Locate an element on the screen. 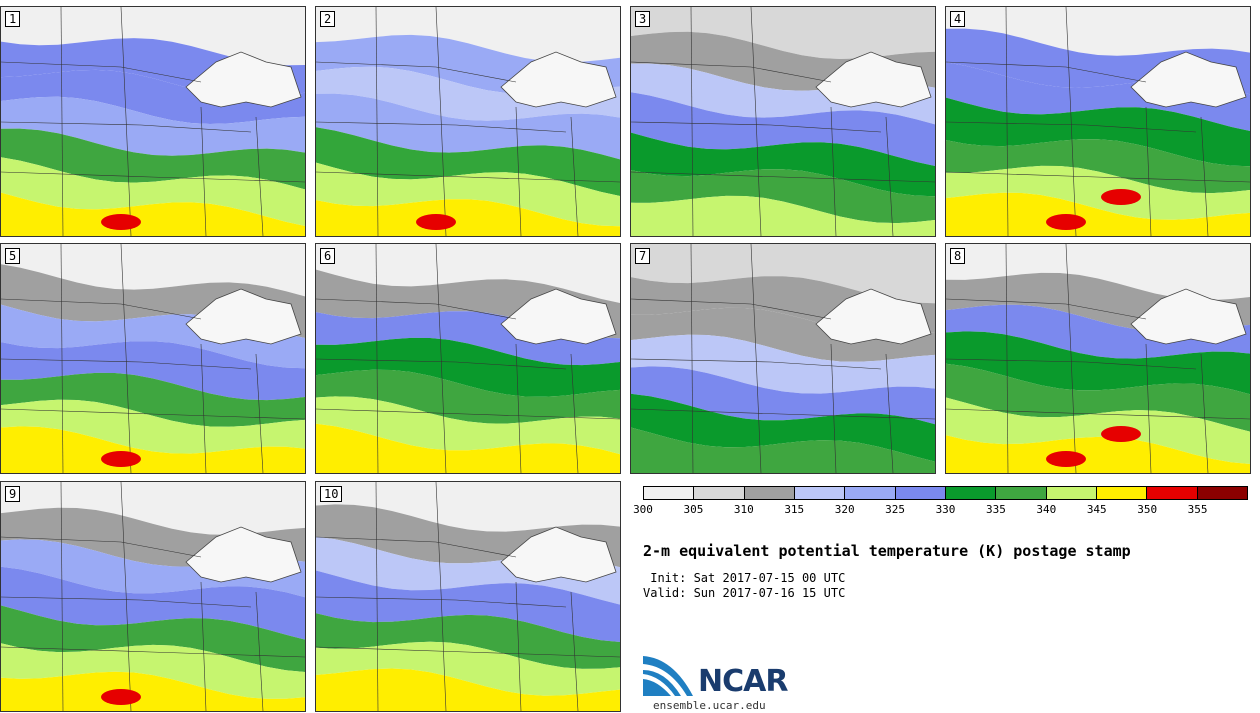 The width and height of the screenshot is (1260, 713). member-number: 3 is located at coordinates (643, 19).